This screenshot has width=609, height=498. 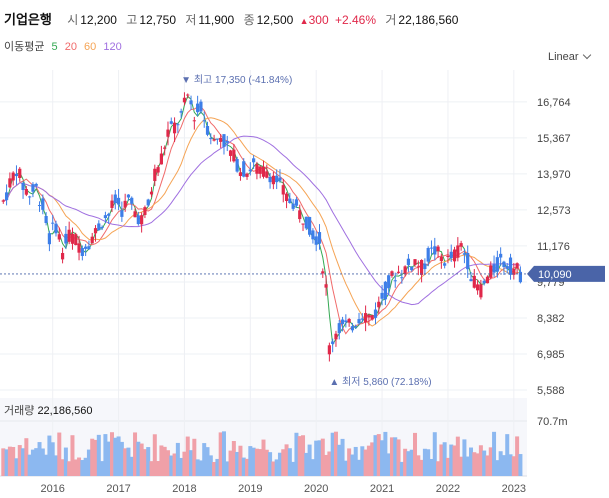 What do you see at coordinates (569, 56) in the screenshot?
I see `scale-mode-dropdown: Linear` at bounding box center [569, 56].